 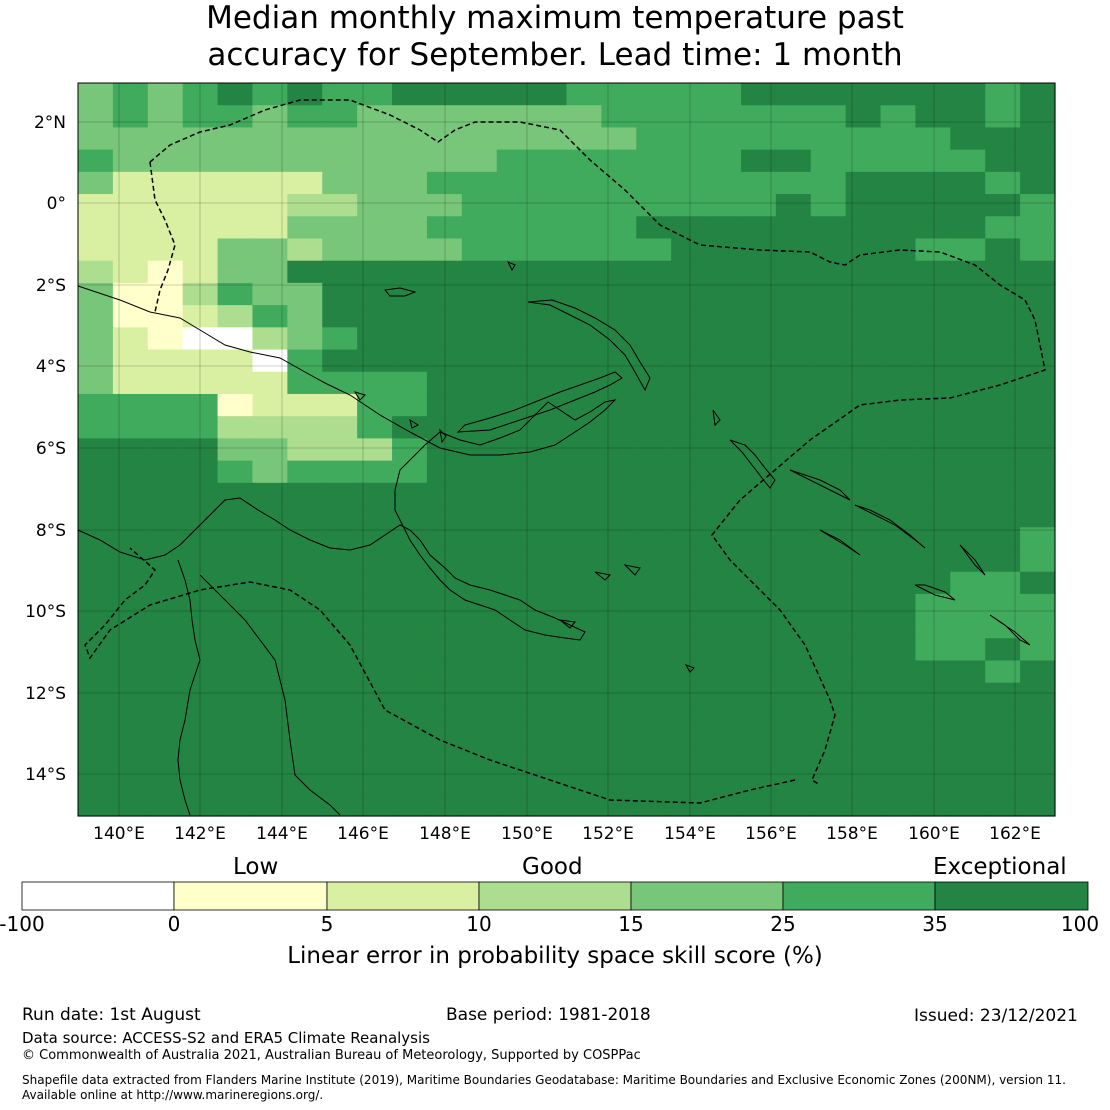 I want to click on latitude-label: 10°S, so click(x=45, y=612).